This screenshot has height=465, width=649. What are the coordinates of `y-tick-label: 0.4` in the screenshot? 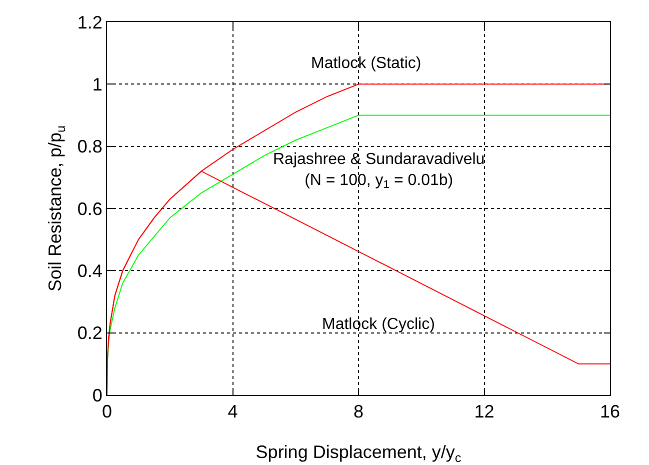 It's located at (89, 270).